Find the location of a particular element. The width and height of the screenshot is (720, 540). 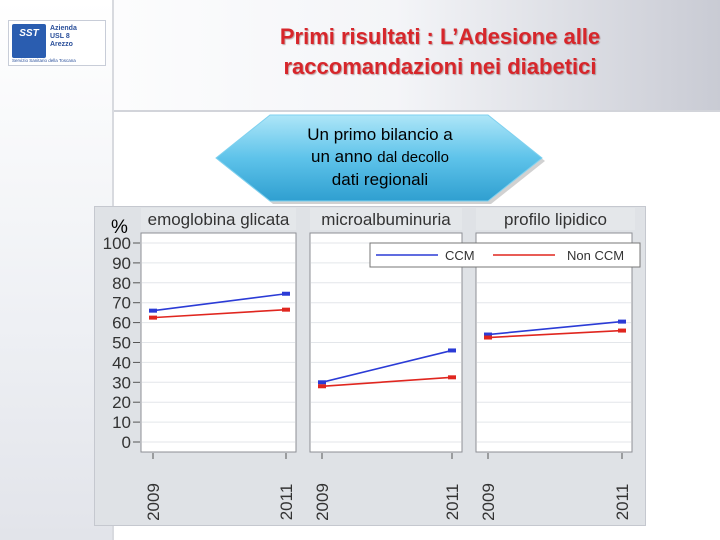

panel-title-1: emoglobina glicata is located at coordinates (219, 219).